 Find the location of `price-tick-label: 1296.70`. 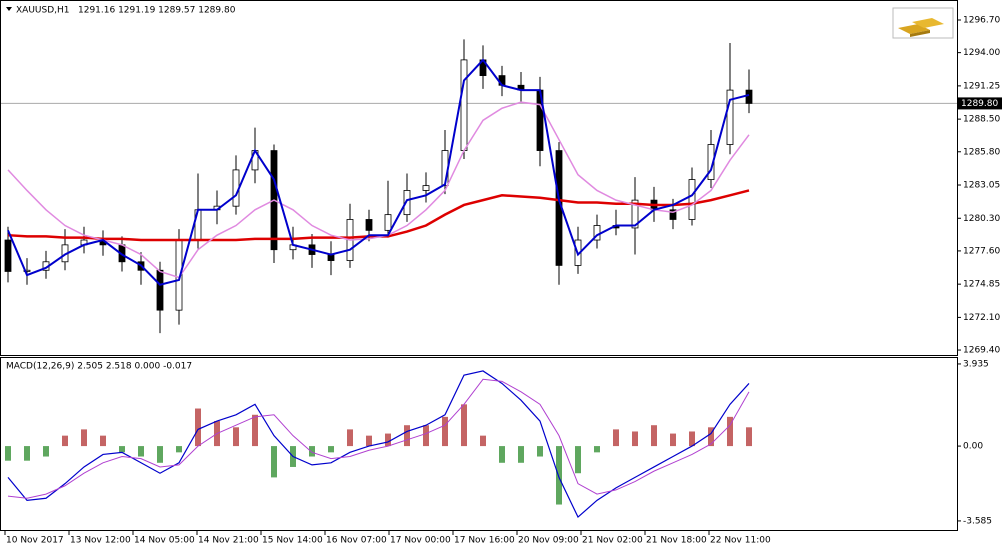

price-tick-label: 1296.70 is located at coordinates (981, 20).